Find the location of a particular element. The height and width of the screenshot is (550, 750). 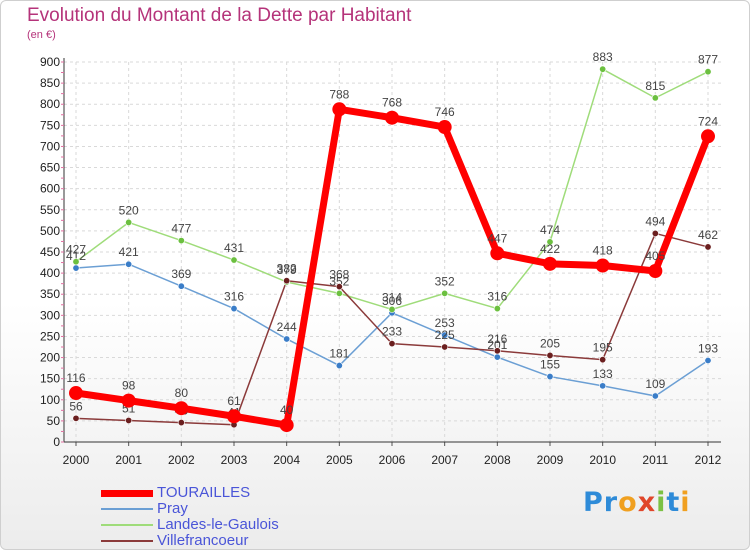

data-label: 369 is located at coordinates (181, 274).